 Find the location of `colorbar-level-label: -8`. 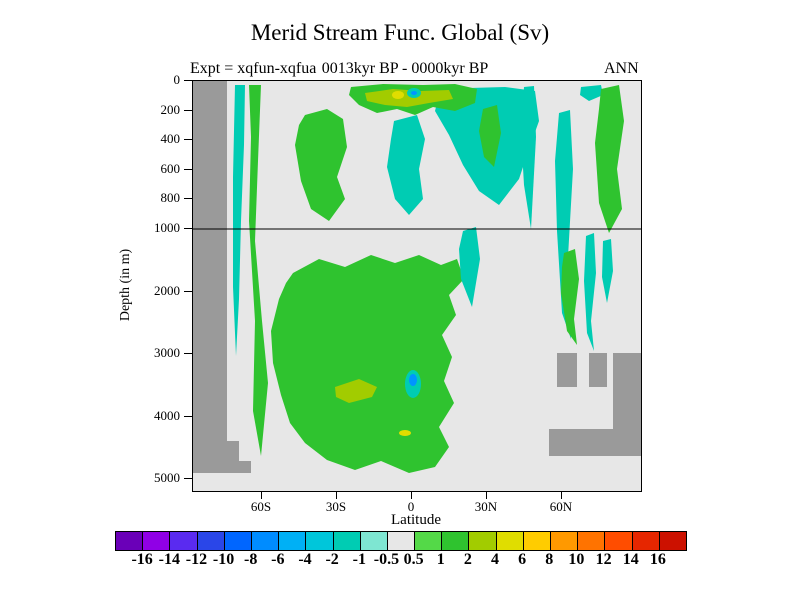

colorbar-level-label: -8 is located at coordinates (251, 559).